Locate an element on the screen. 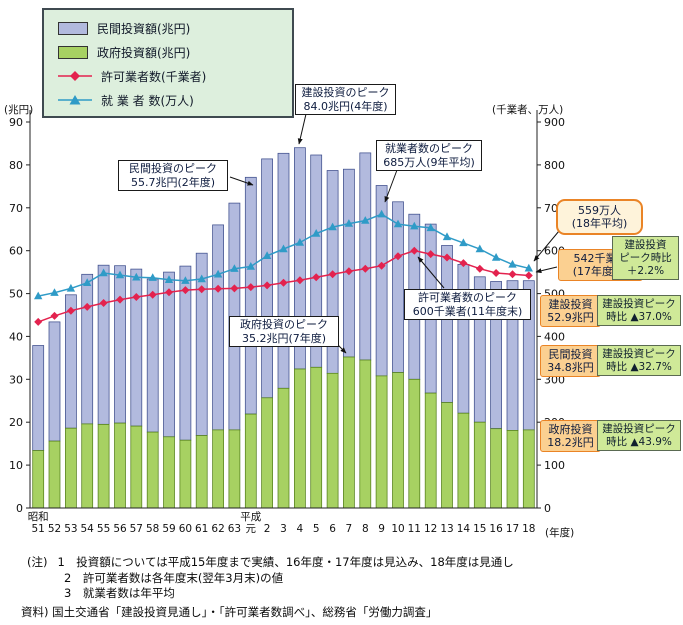 The width and height of the screenshot is (683, 625). note-text: 3 就業者数は年平均 is located at coordinates (119, 593).